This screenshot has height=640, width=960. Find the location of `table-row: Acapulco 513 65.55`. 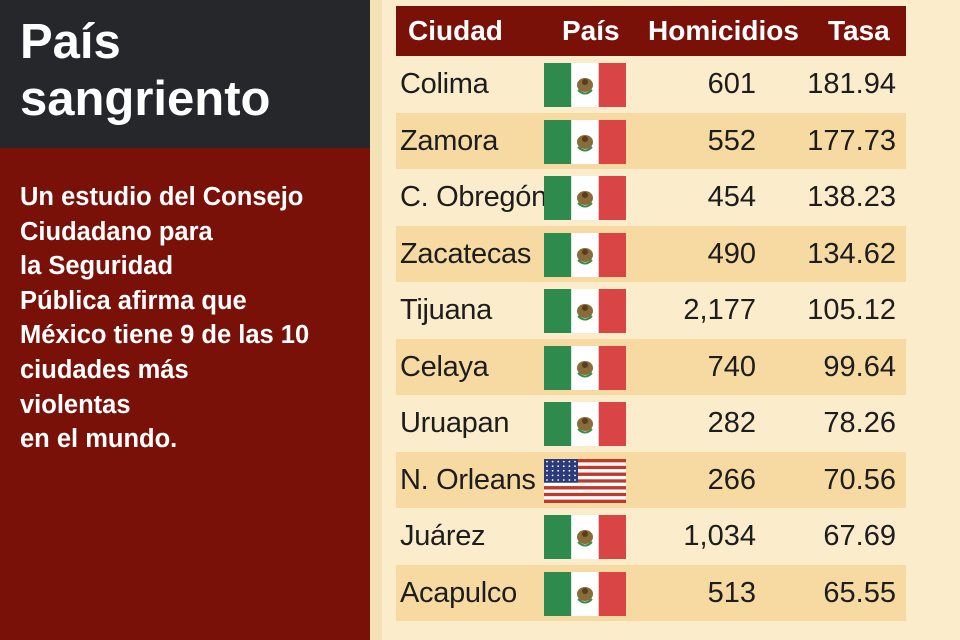

table-row: Acapulco 513 65.55 is located at coordinates (651, 592).